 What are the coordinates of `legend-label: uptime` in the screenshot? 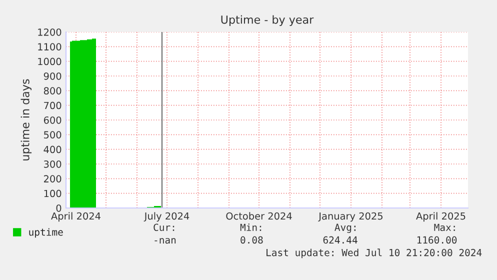 It's located at (46, 233).